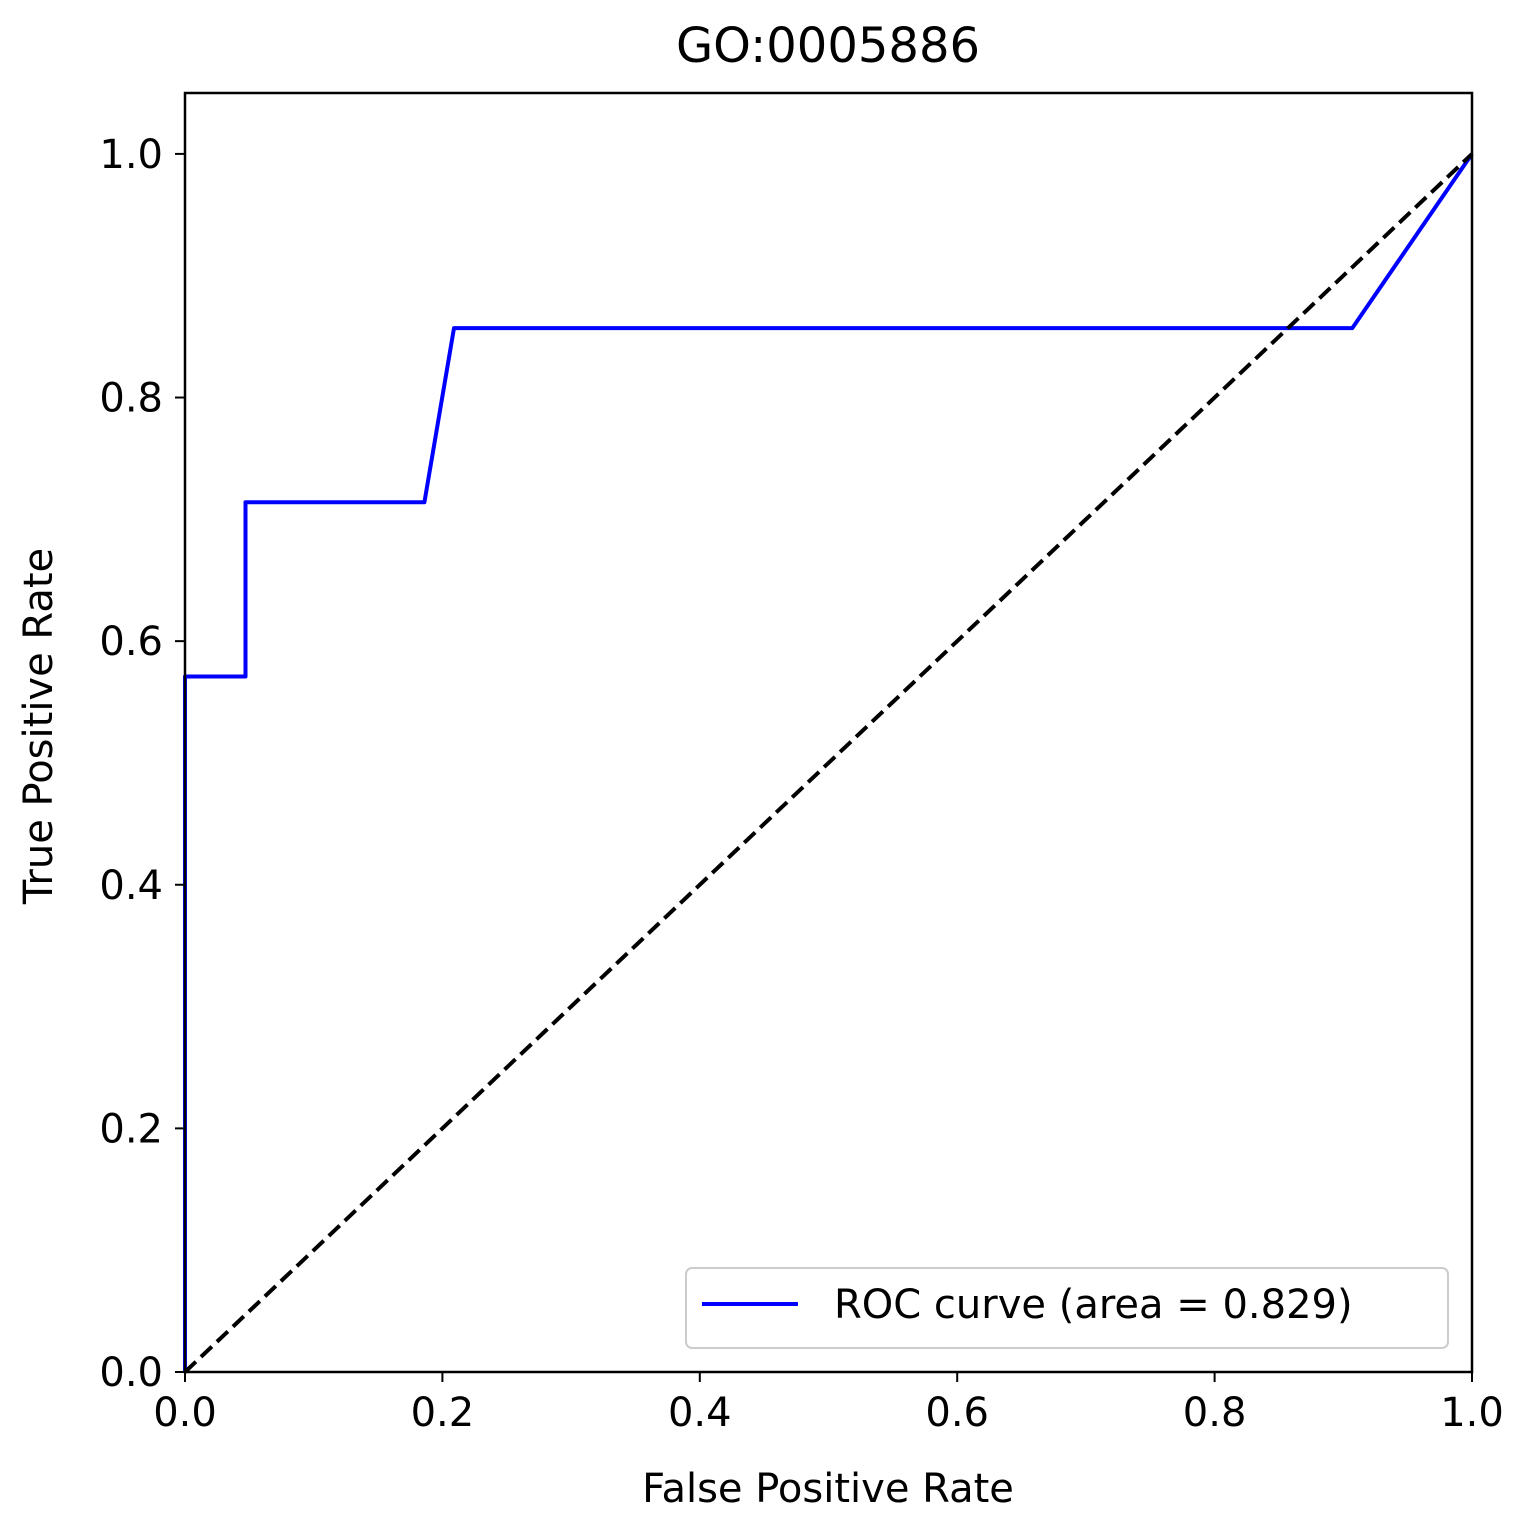 The image size is (1520, 1526). I want to click on y-tick-label: 0.6, so click(131, 642).